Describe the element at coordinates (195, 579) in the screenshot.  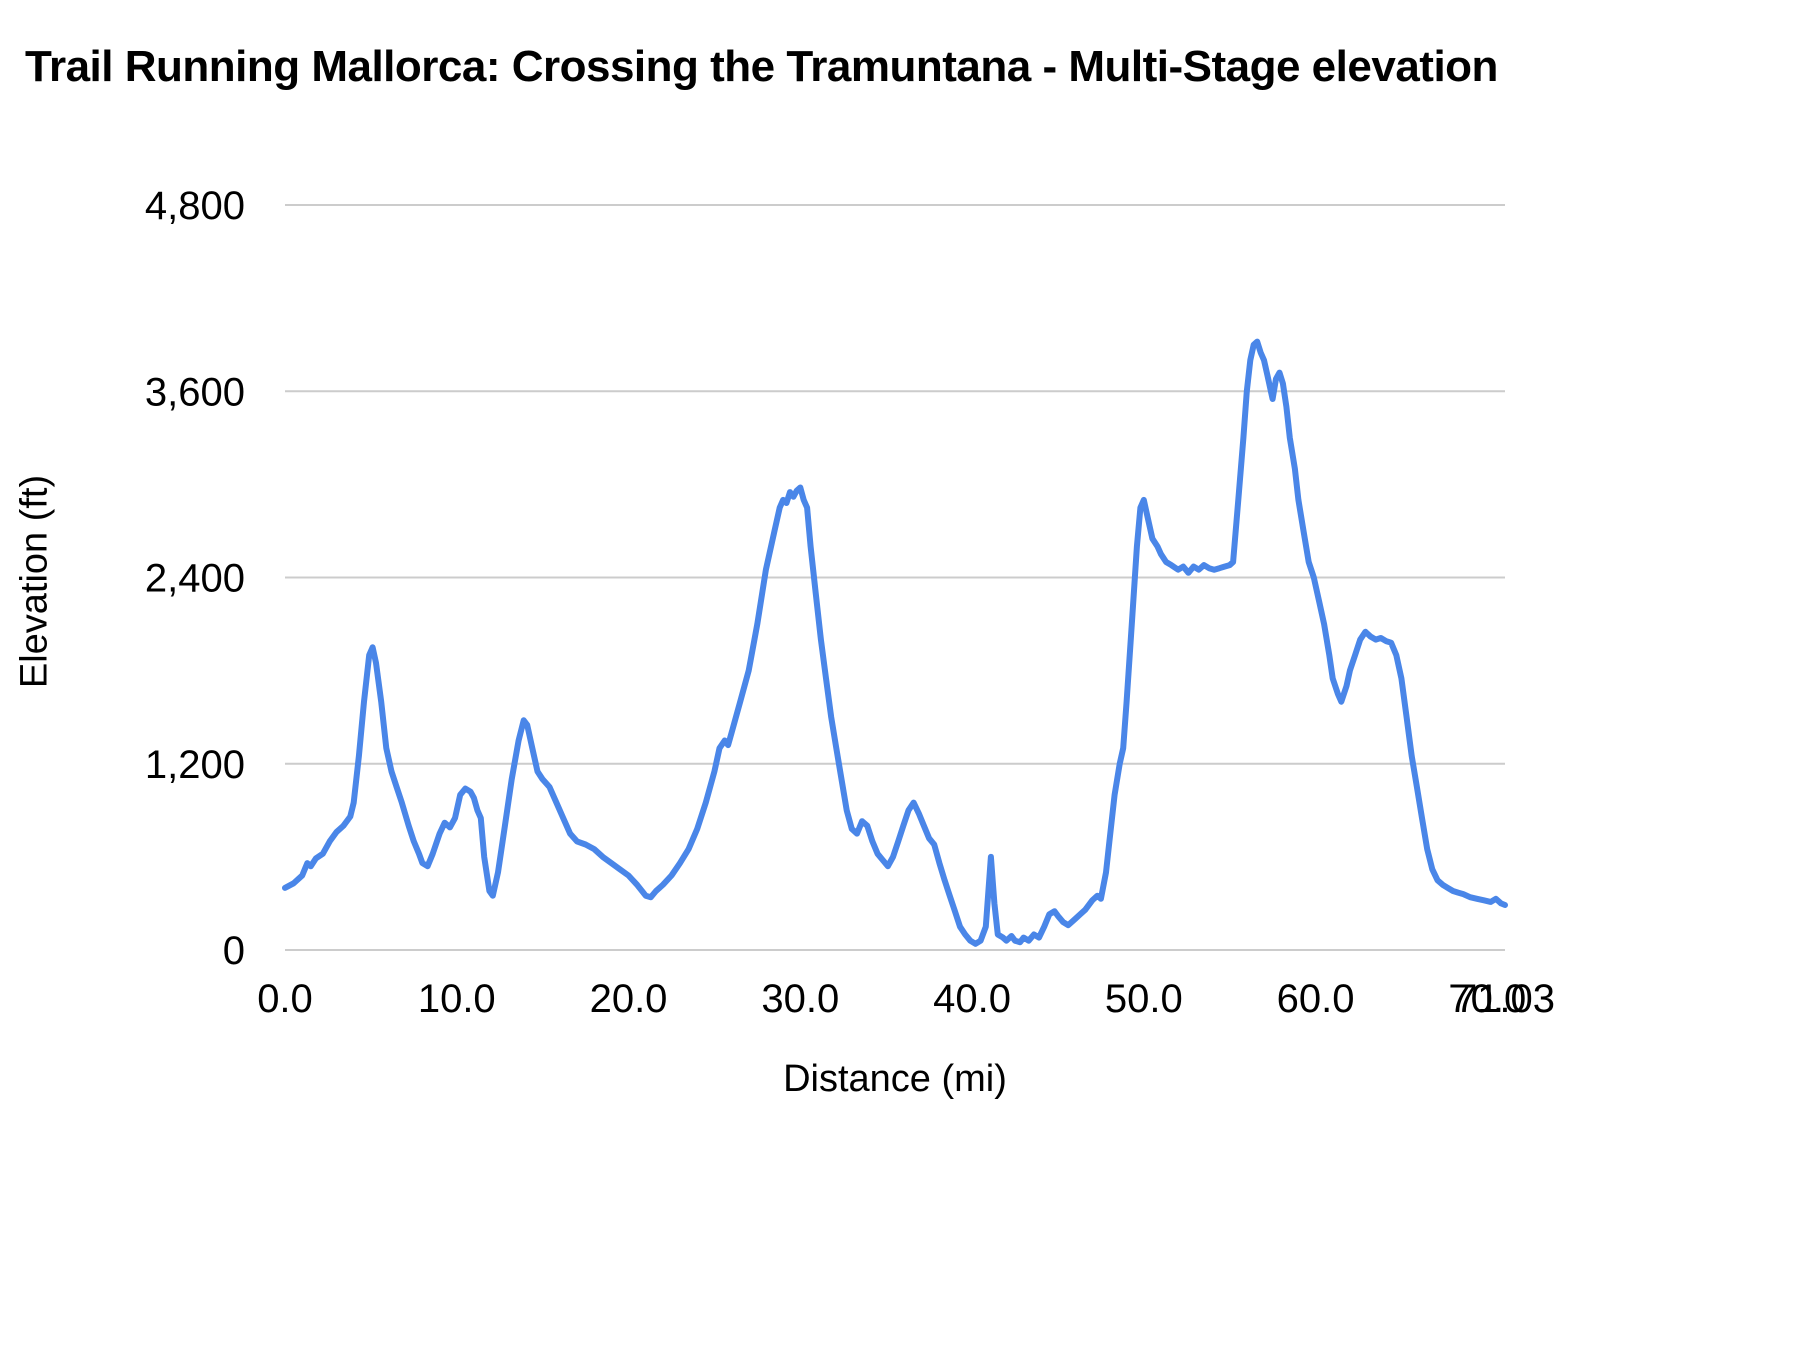
I see `y-tick-label: 2,400` at that location.